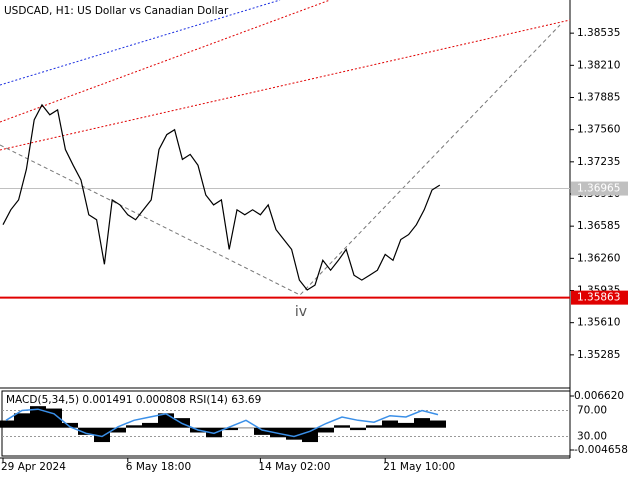 The height and width of the screenshot is (480, 640). What do you see at coordinates (598, 226) in the screenshot?
I see `y-tick-label: 1.36585` at bounding box center [598, 226].